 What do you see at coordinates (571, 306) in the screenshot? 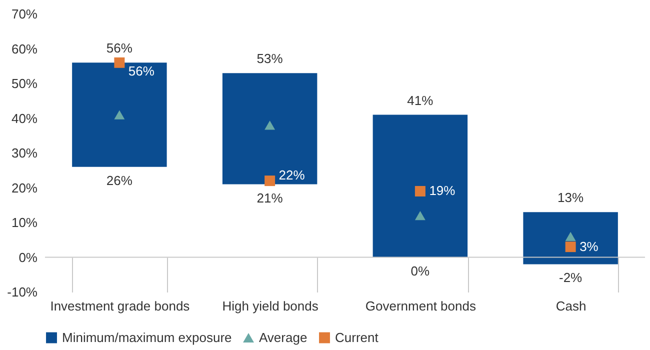
I see `x-tick-label: Cash` at bounding box center [571, 306].